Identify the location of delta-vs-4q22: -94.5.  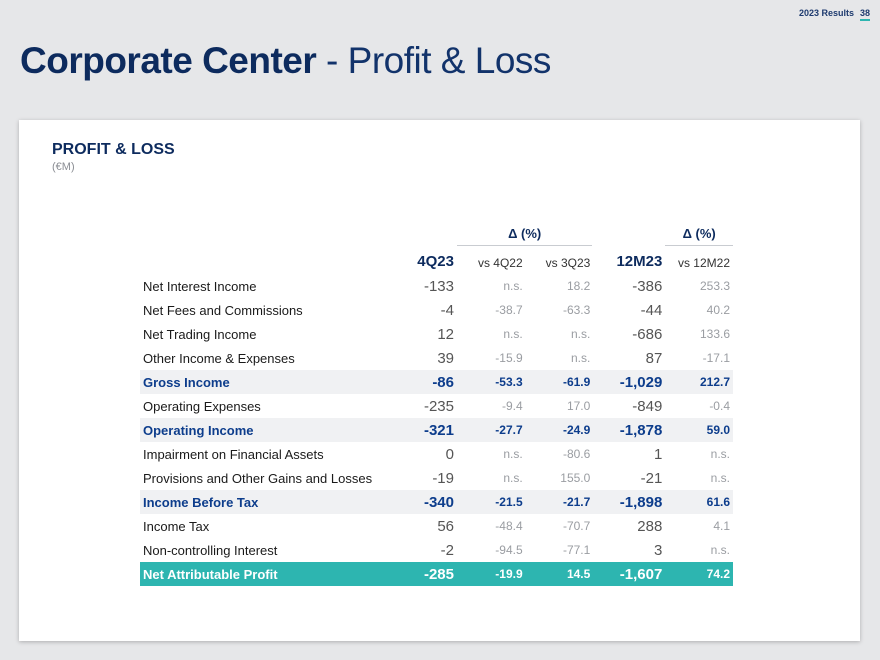
(509, 550).